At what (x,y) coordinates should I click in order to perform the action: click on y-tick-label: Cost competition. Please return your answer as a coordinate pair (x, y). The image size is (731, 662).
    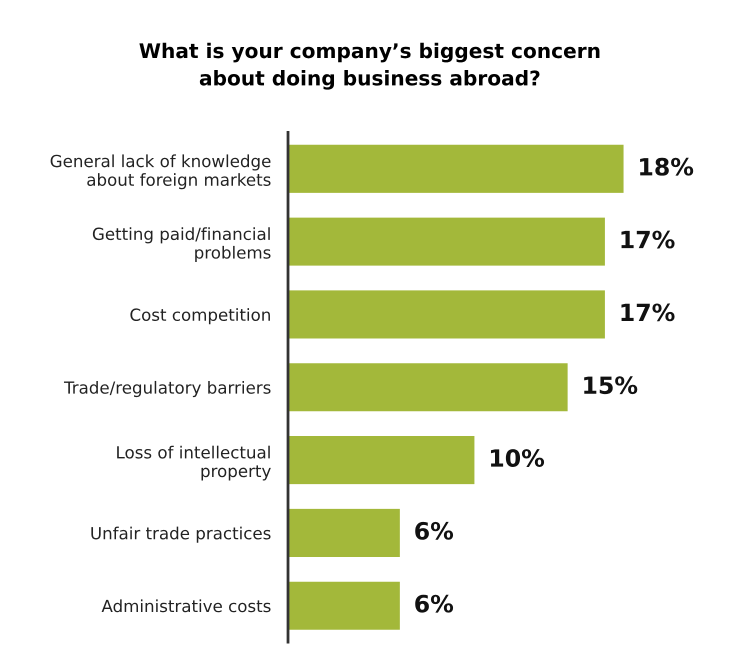
    Looking at the image, I should click on (200, 316).